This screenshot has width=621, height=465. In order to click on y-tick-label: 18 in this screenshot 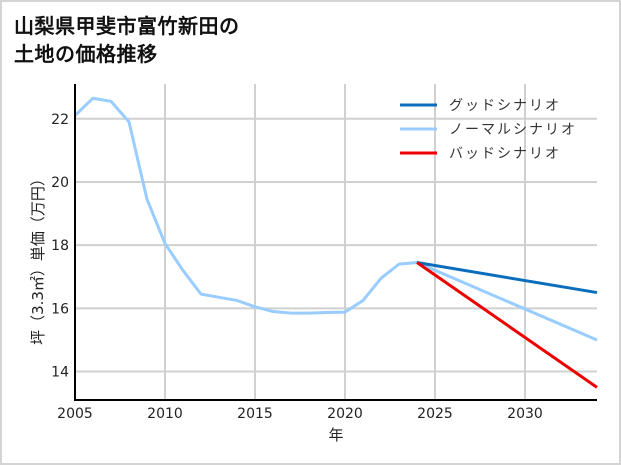, I will do `click(60, 246)`.